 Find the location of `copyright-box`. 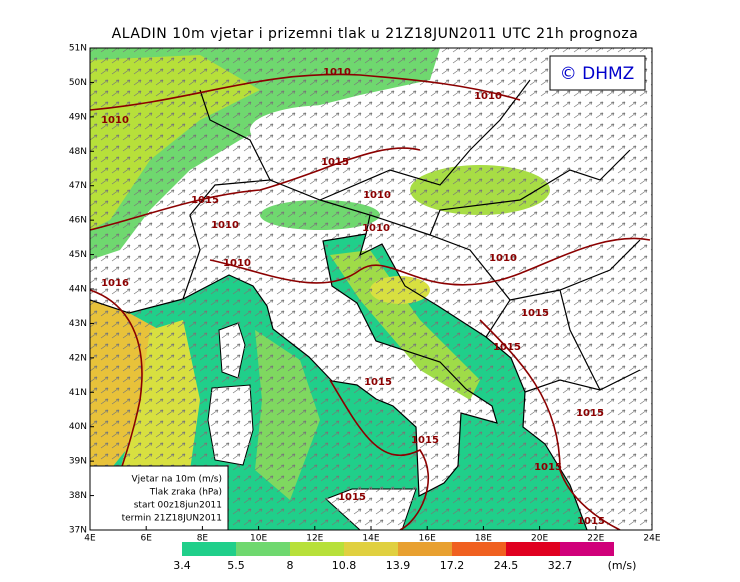

copyright-box is located at coordinates (597, 73).